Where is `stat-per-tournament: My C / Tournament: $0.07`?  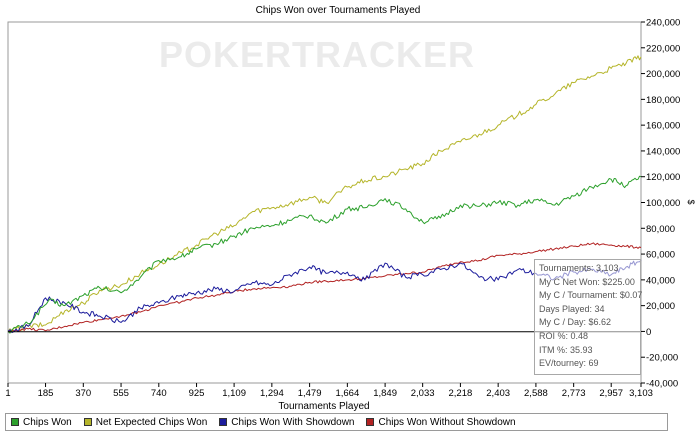
stat-per-tournament: My C / Tournament: $0.07 is located at coordinates (591, 295).